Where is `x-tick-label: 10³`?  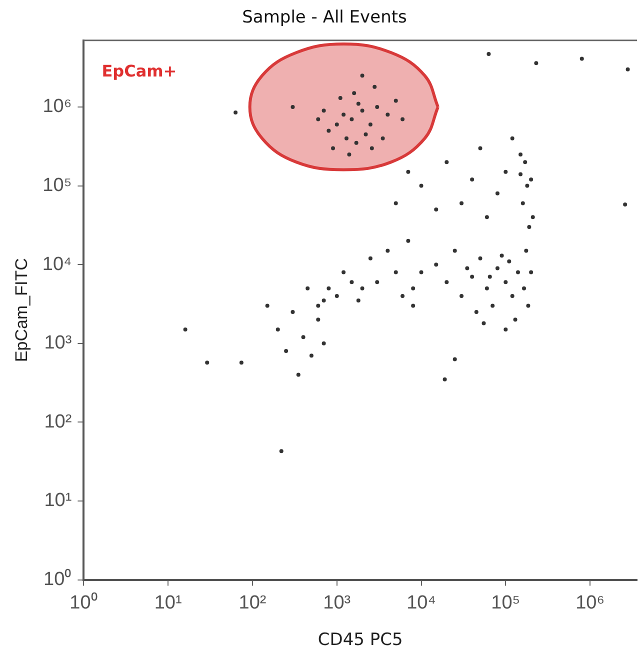 x-tick-label: 10³ is located at coordinates (337, 603).